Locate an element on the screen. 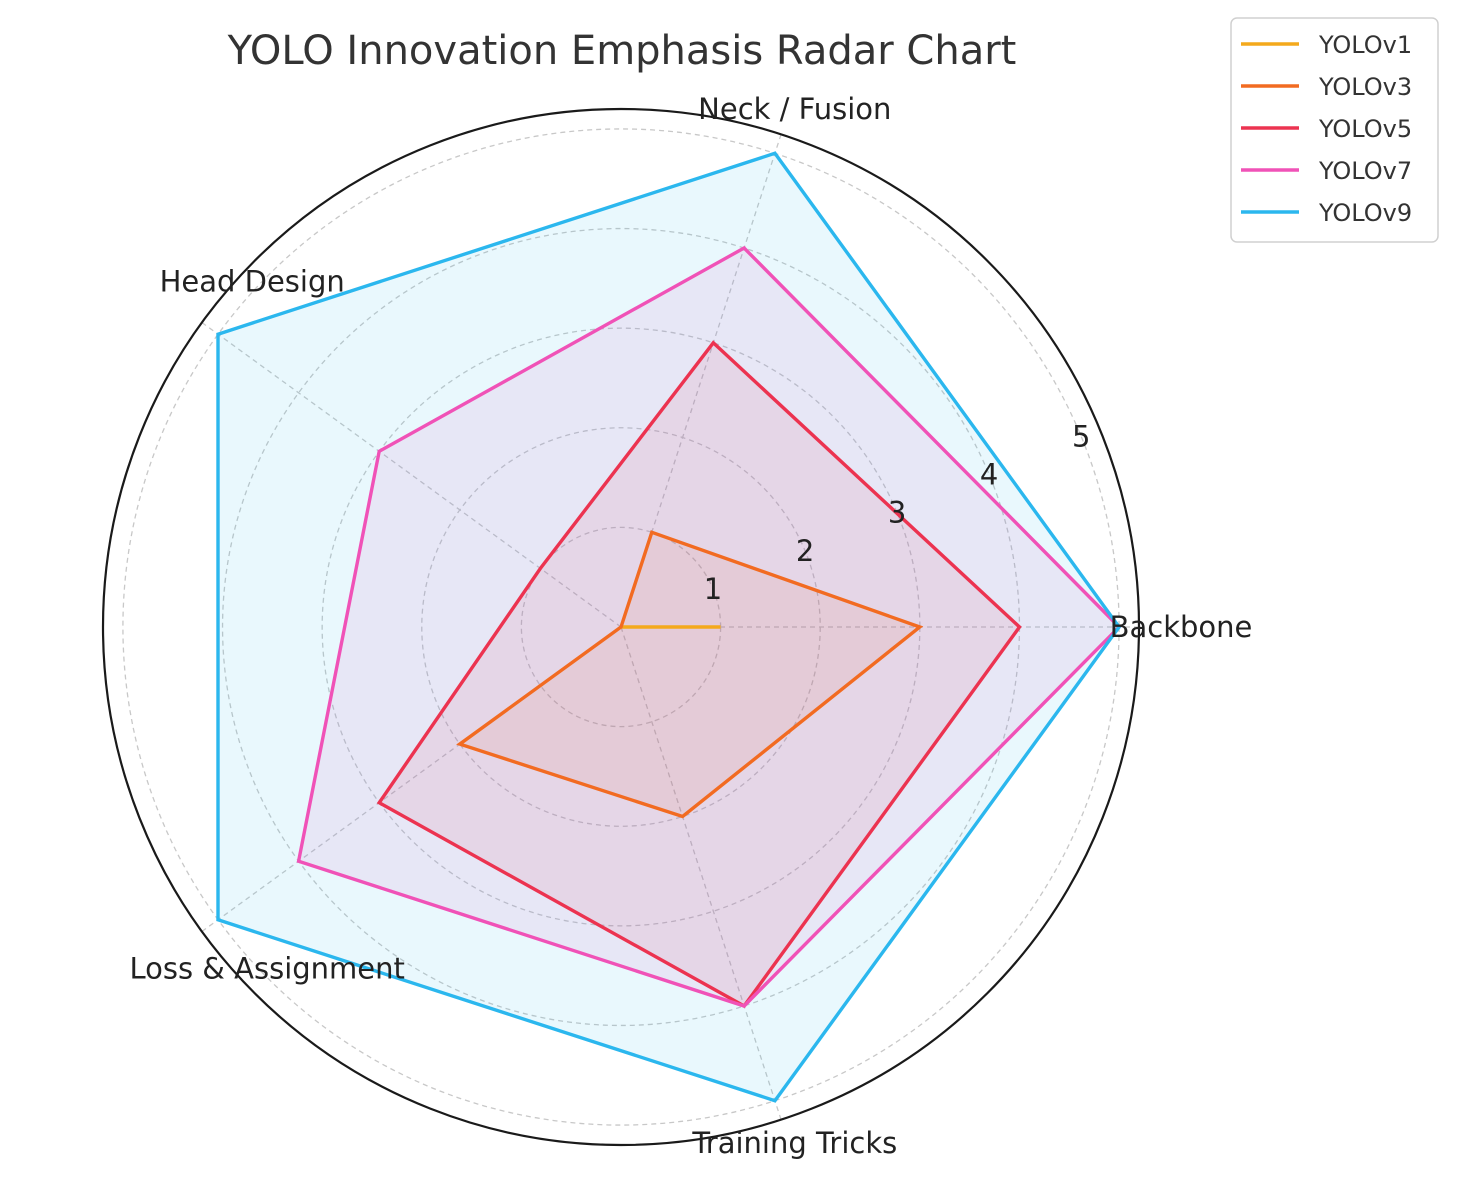  legend-label-yolov5: YOLOv5 is located at coordinates (1365, 129).